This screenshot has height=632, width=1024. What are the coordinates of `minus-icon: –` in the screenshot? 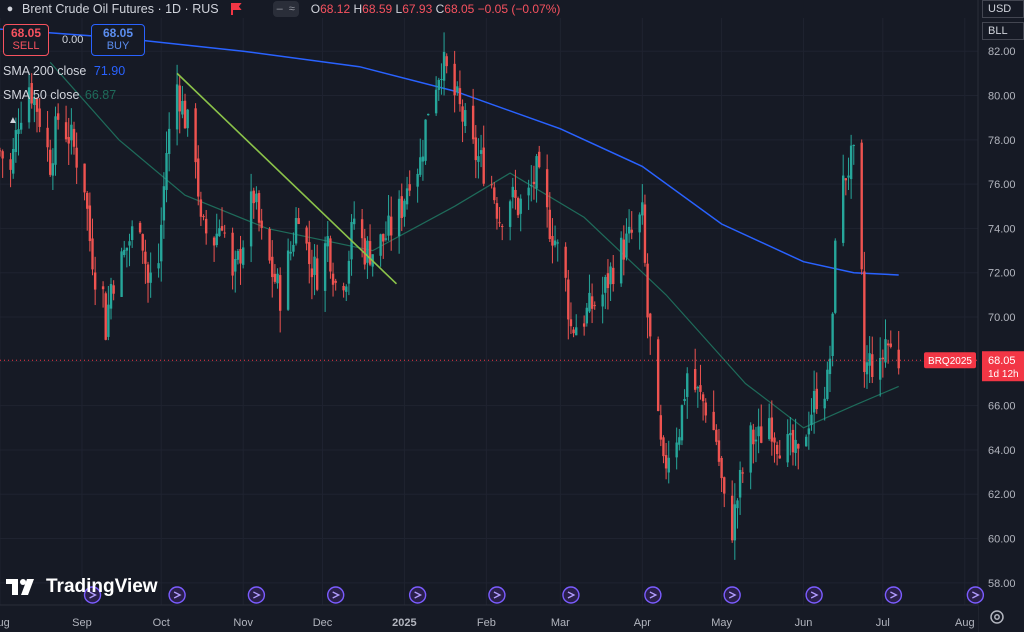 It's located at (279, 9).